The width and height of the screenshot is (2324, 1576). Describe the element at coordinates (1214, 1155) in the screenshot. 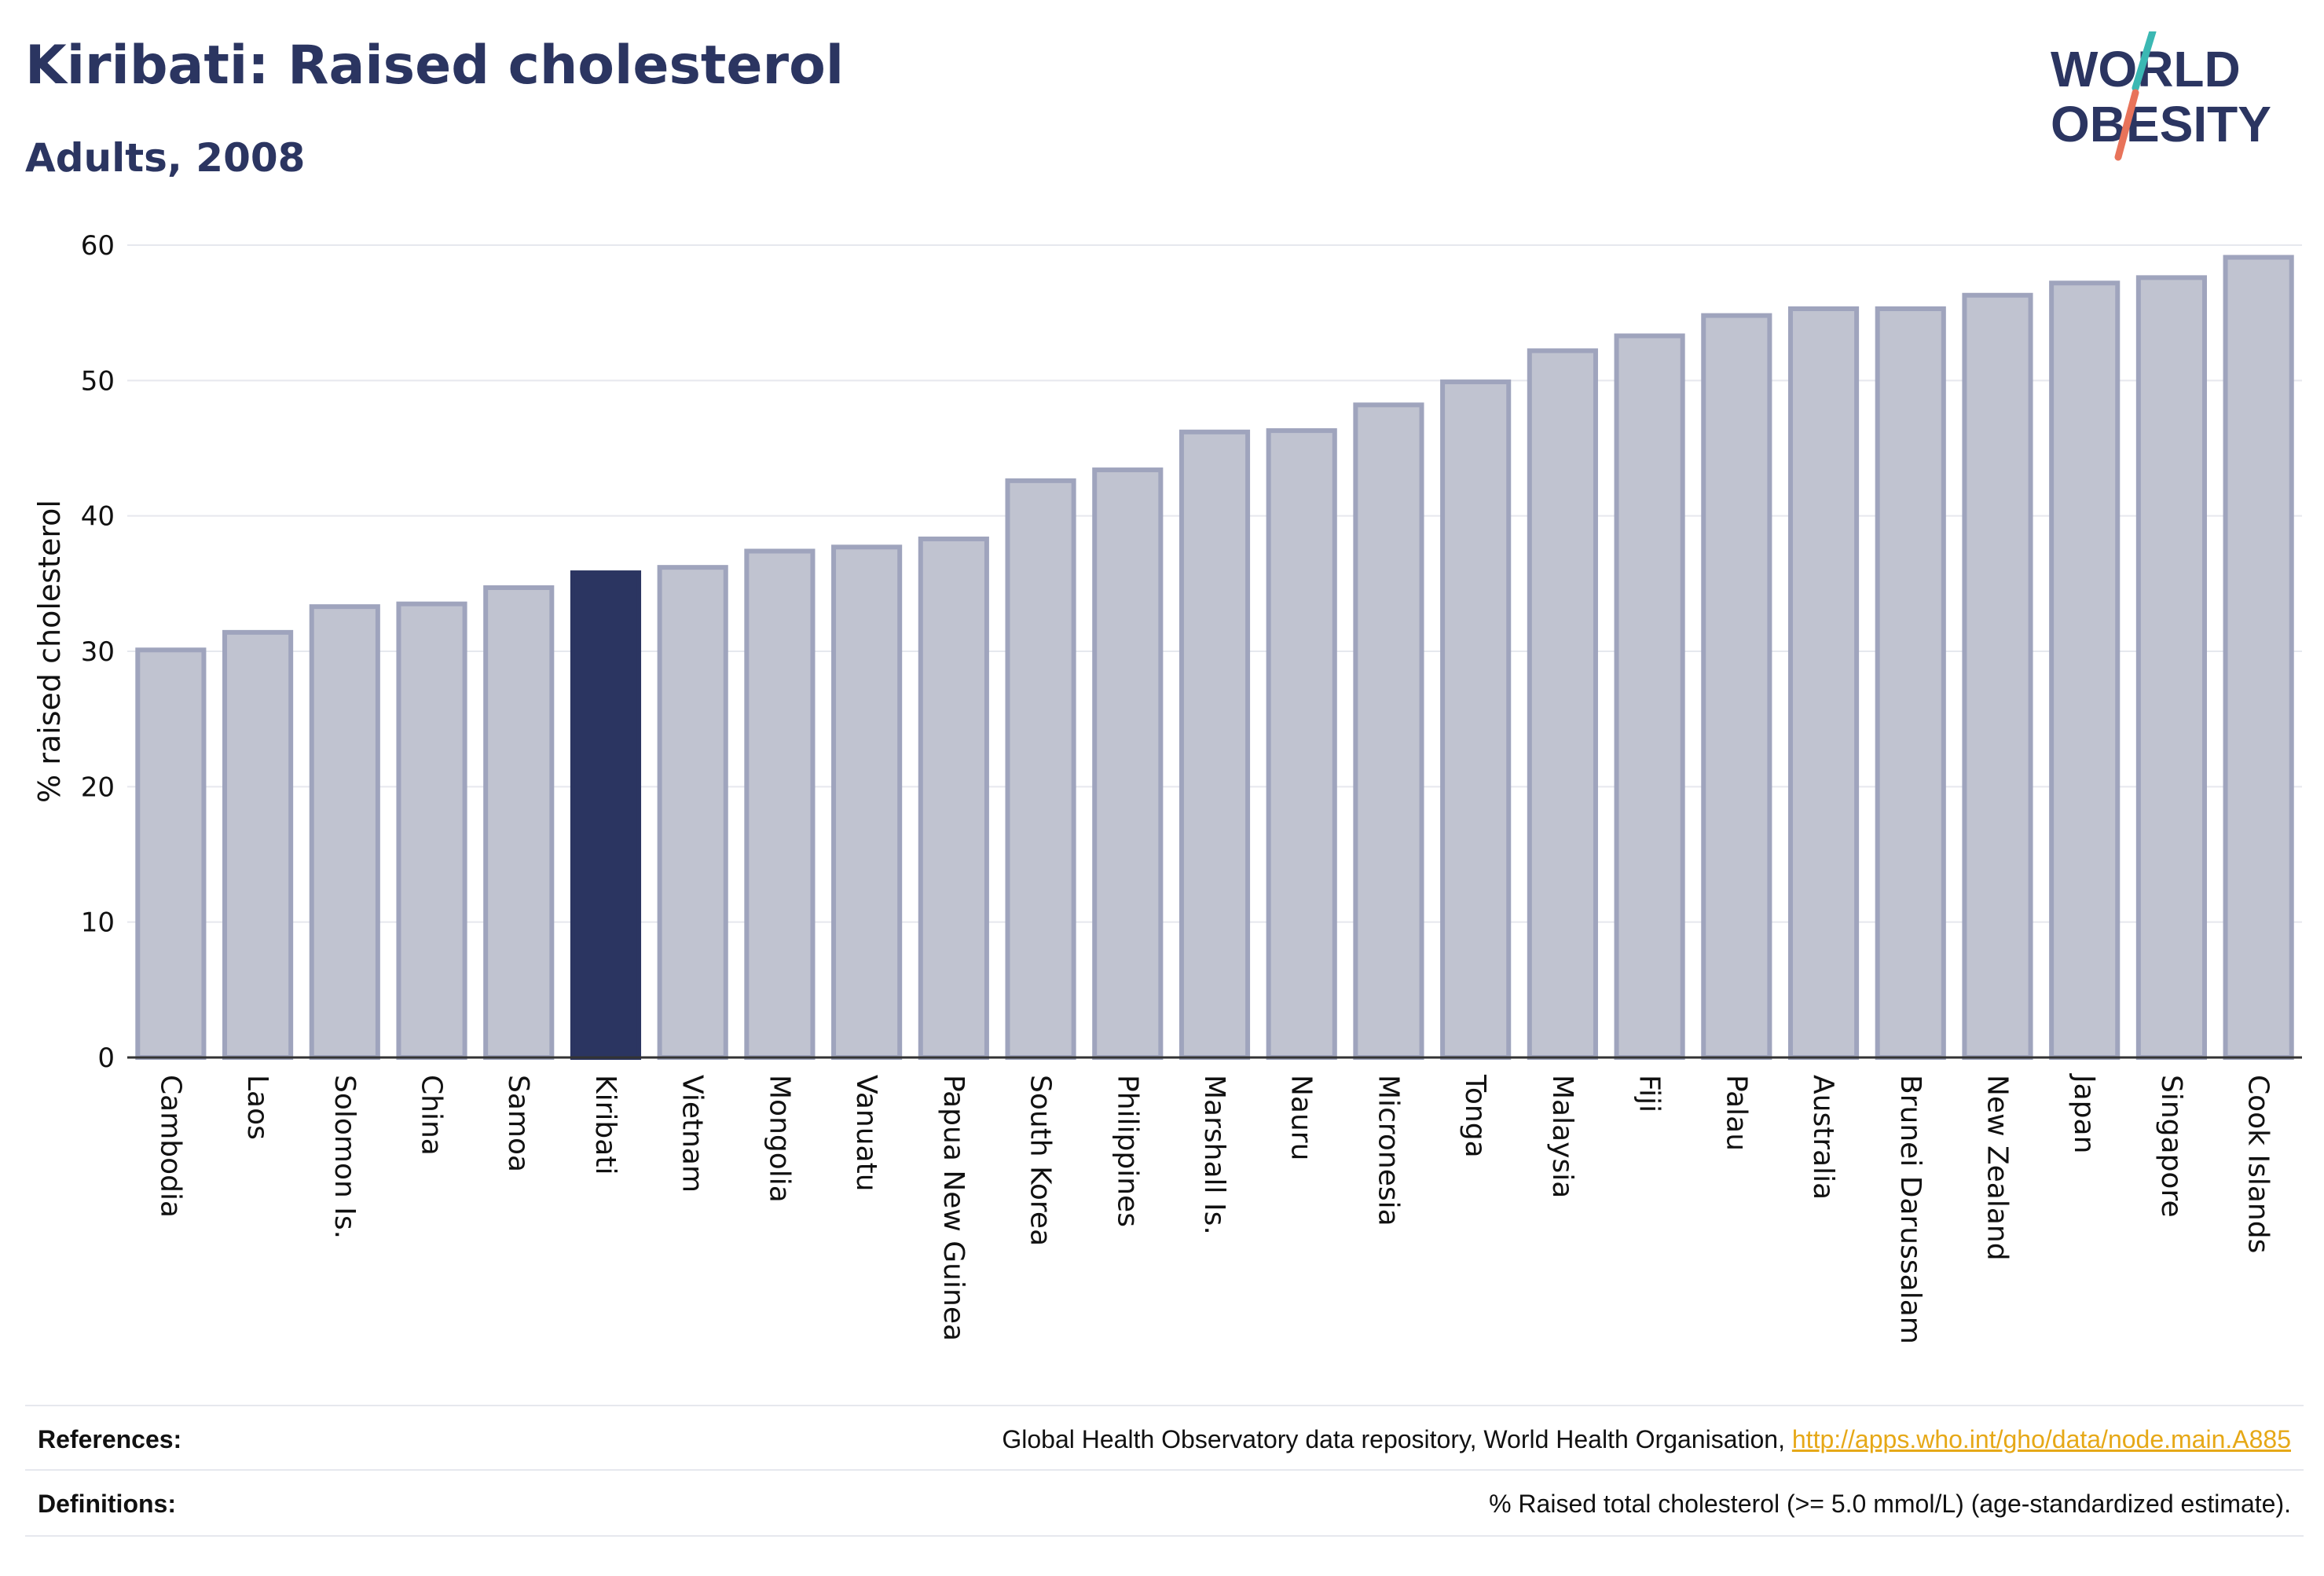

I see `x-tick-label: Marshall Is.` at that location.